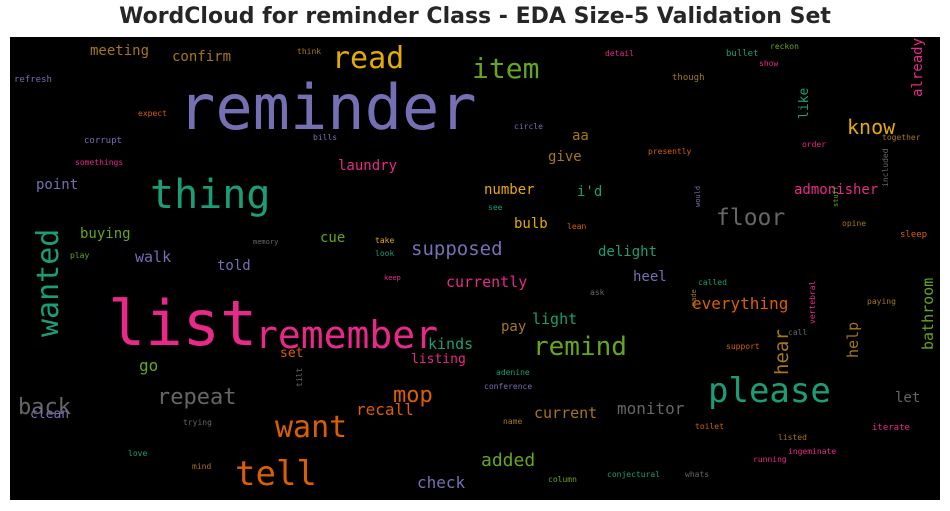 The width and height of the screenshot is (950, 511). What do you see at coordinates (709, 426) in the screenshot?
I see `word-toilet: toilet` at bounding box center [709, 426].